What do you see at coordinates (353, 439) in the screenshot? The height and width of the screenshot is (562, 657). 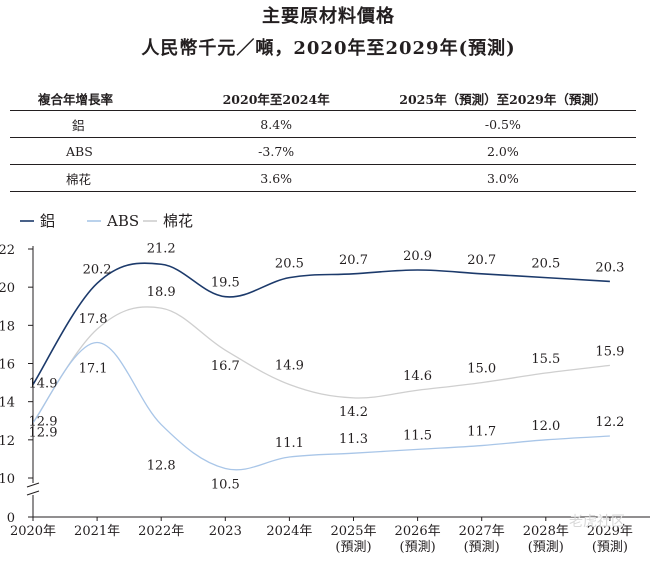 I see `data-label: 11.3` at bounding box center [353, 439].